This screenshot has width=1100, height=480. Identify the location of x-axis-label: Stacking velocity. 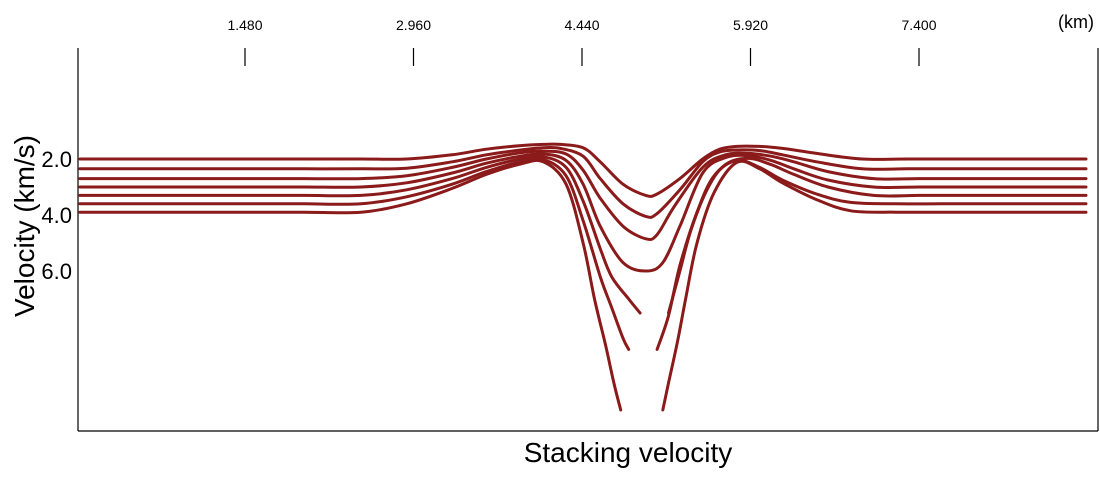
(628, 452).